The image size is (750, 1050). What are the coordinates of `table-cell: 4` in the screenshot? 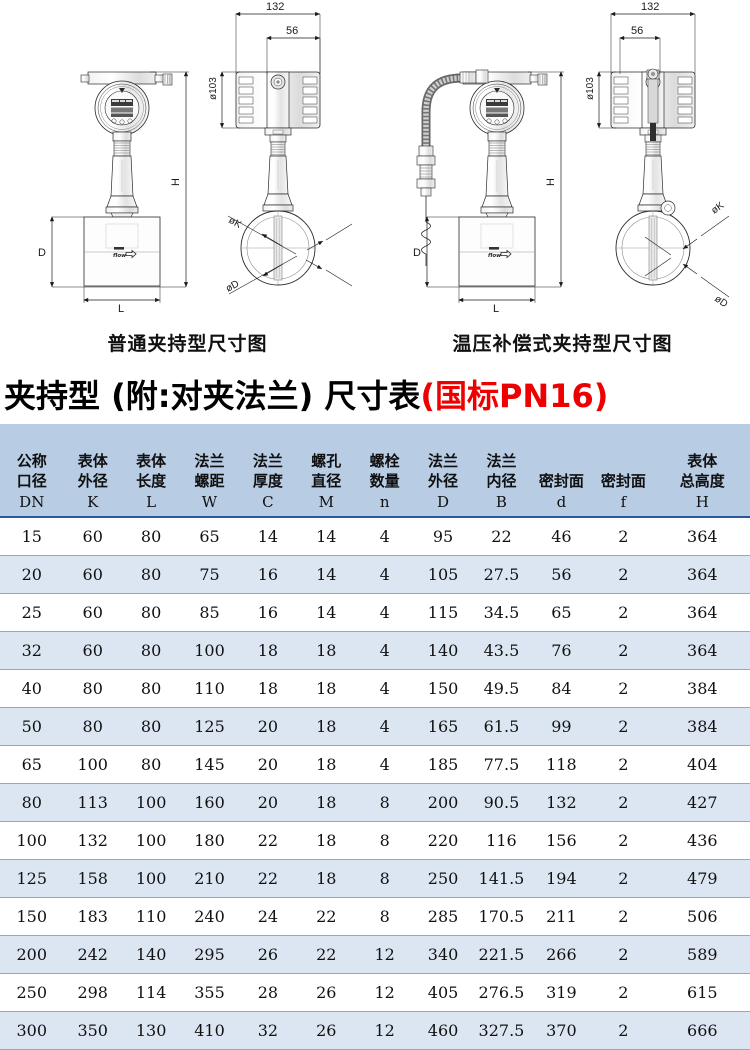 It's located at (384, 726).